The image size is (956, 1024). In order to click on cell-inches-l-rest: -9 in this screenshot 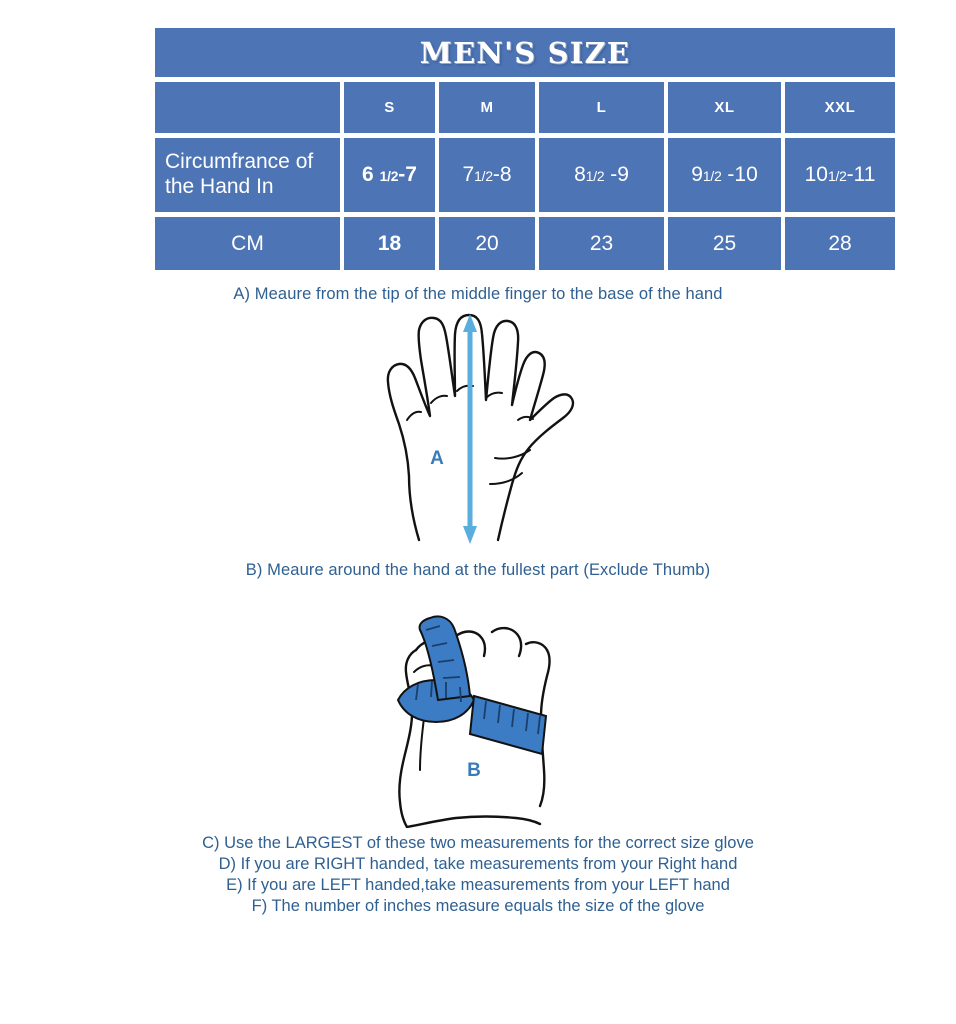, I will do `click(616, 174)`.